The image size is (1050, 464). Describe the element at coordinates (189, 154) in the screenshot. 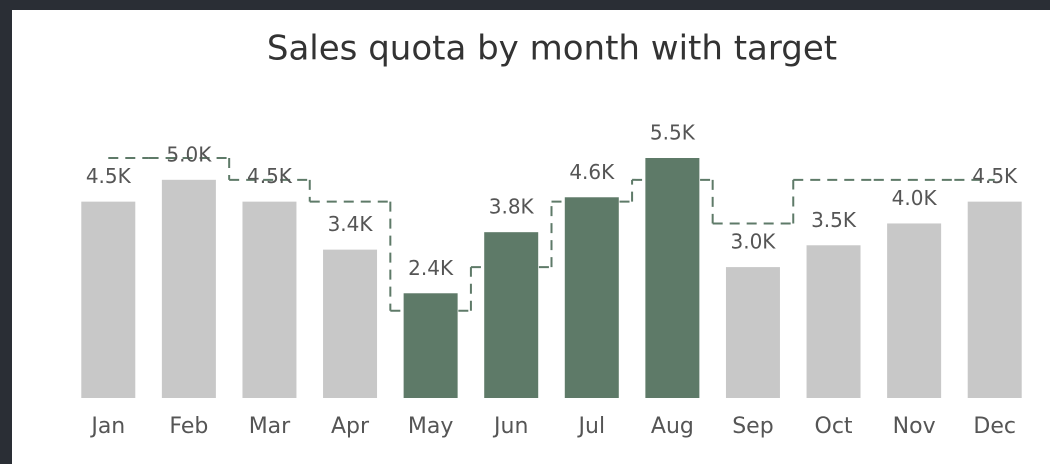

I see `value-label: 5.0K` at that location.